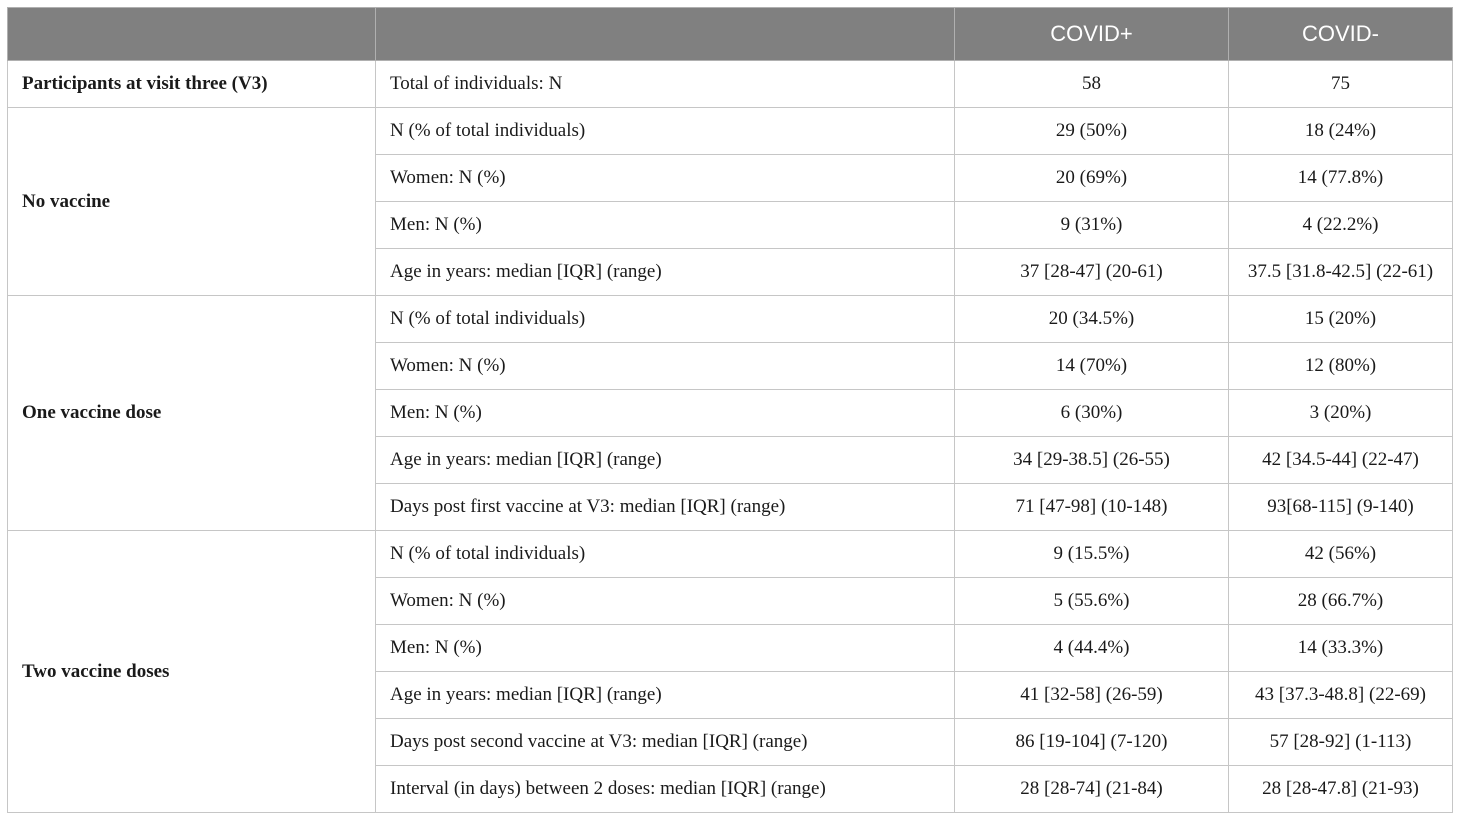 The image size is (1460, 840). I want to click on covid-negative-value: 18 (24%), so click(1340, 131).